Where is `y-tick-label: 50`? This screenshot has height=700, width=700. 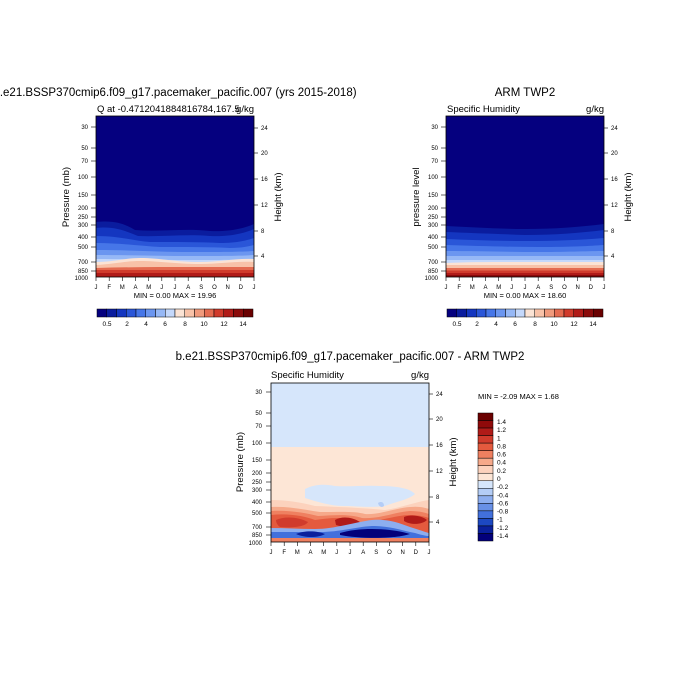
y-tick-label: 50 is located at coordinates (258, 414).